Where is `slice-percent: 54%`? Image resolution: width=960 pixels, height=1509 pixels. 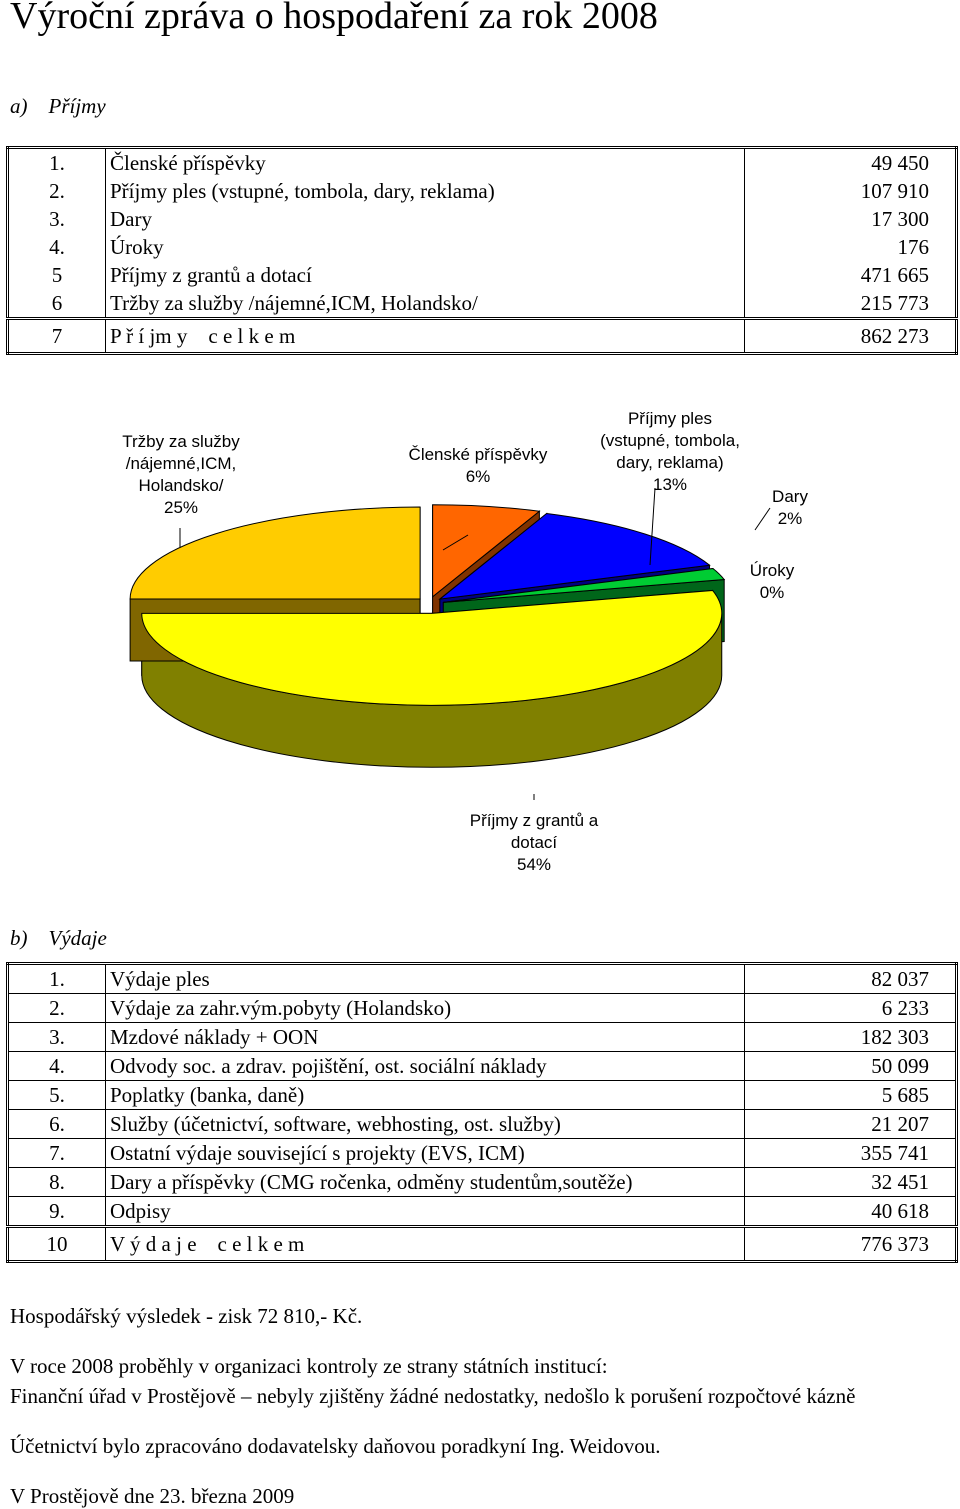 slice-percent: 54% is located at coordinates (534, 864).